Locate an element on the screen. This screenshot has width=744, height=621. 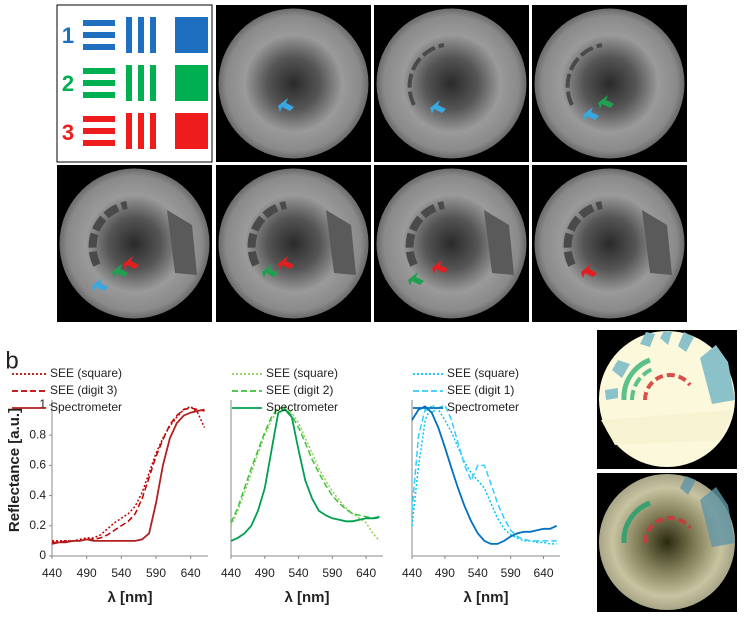
legend-label: SEE (digit 2) is located at coordinates (299, 390).